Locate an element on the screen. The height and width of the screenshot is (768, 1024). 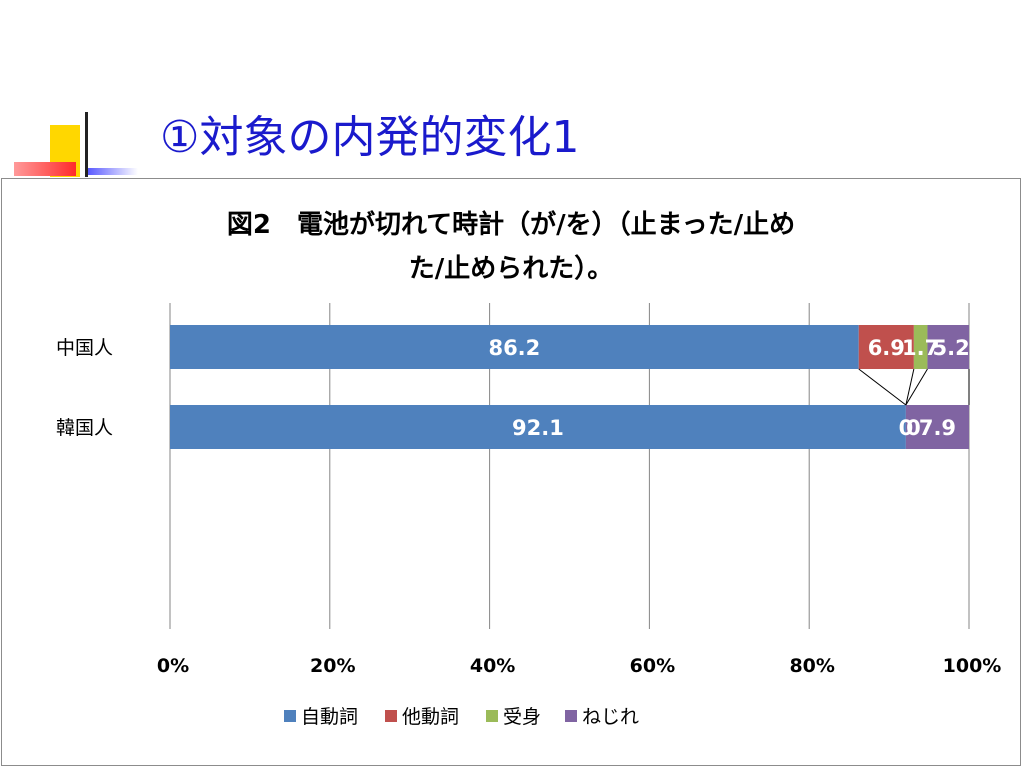
x-tick-label: 40% is located at coordinates (492, 666).